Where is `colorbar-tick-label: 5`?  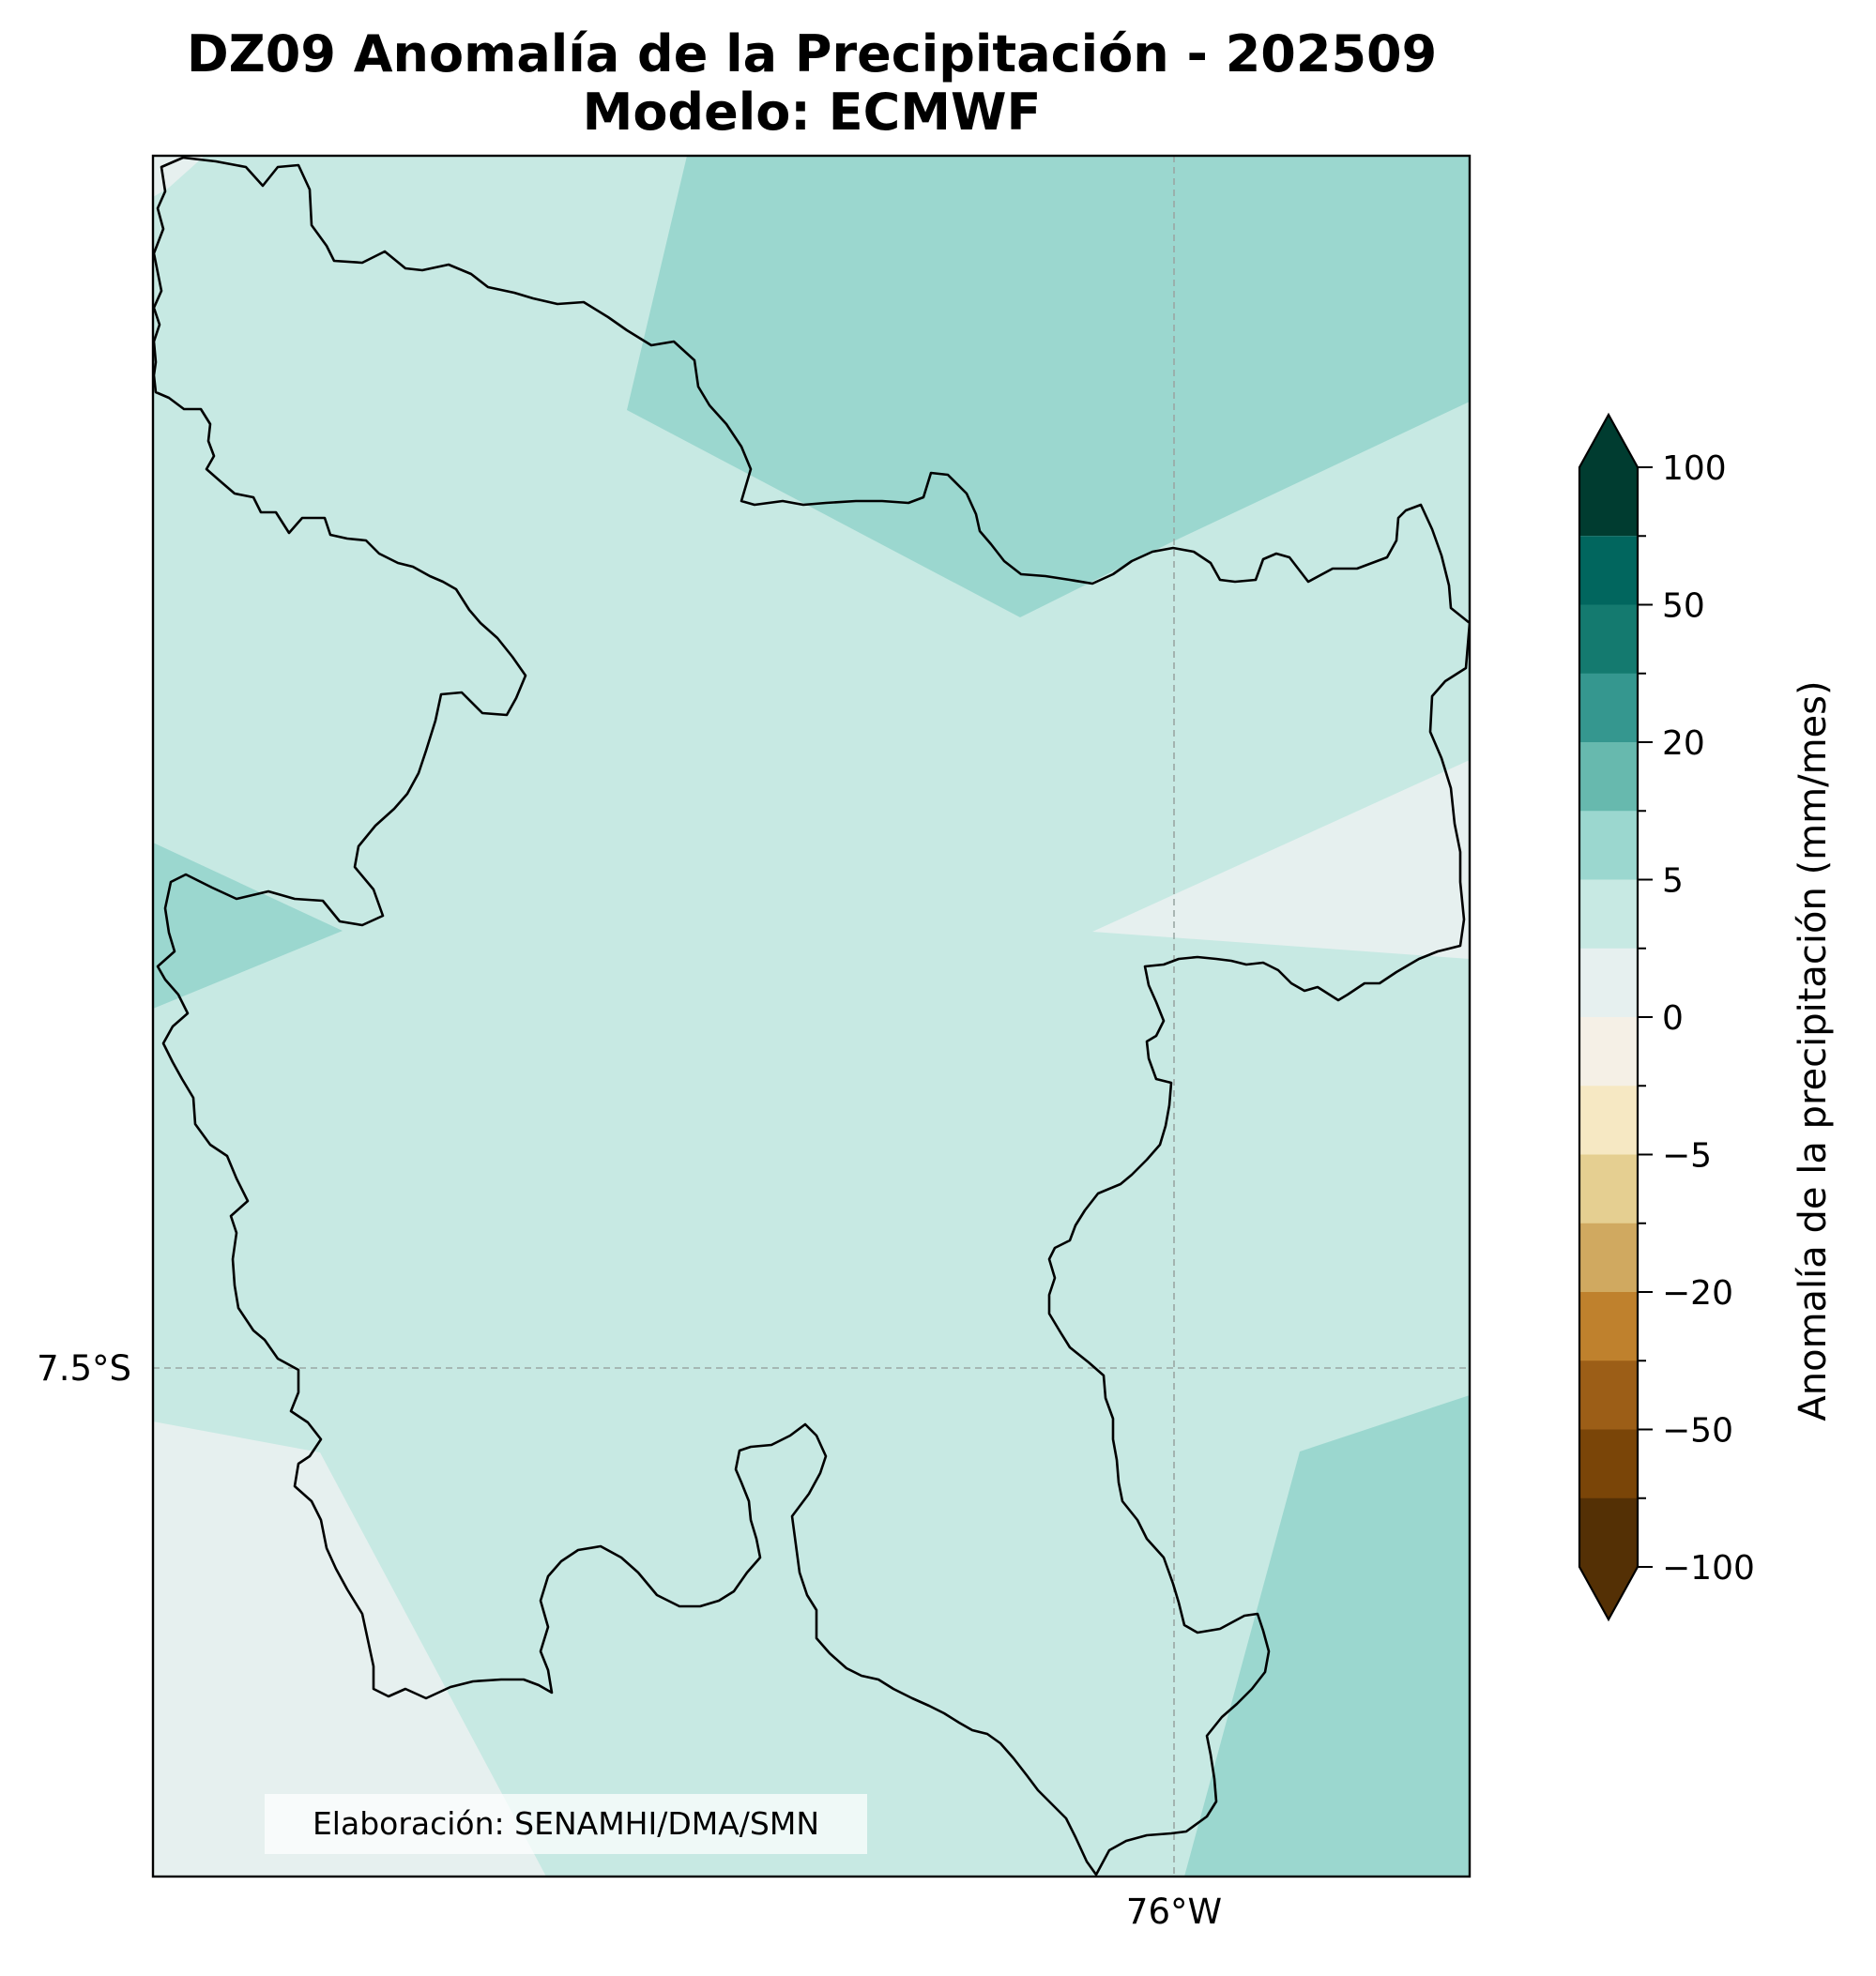
colorbar-tick-label: 5 is located at coordinates (1673, 881).